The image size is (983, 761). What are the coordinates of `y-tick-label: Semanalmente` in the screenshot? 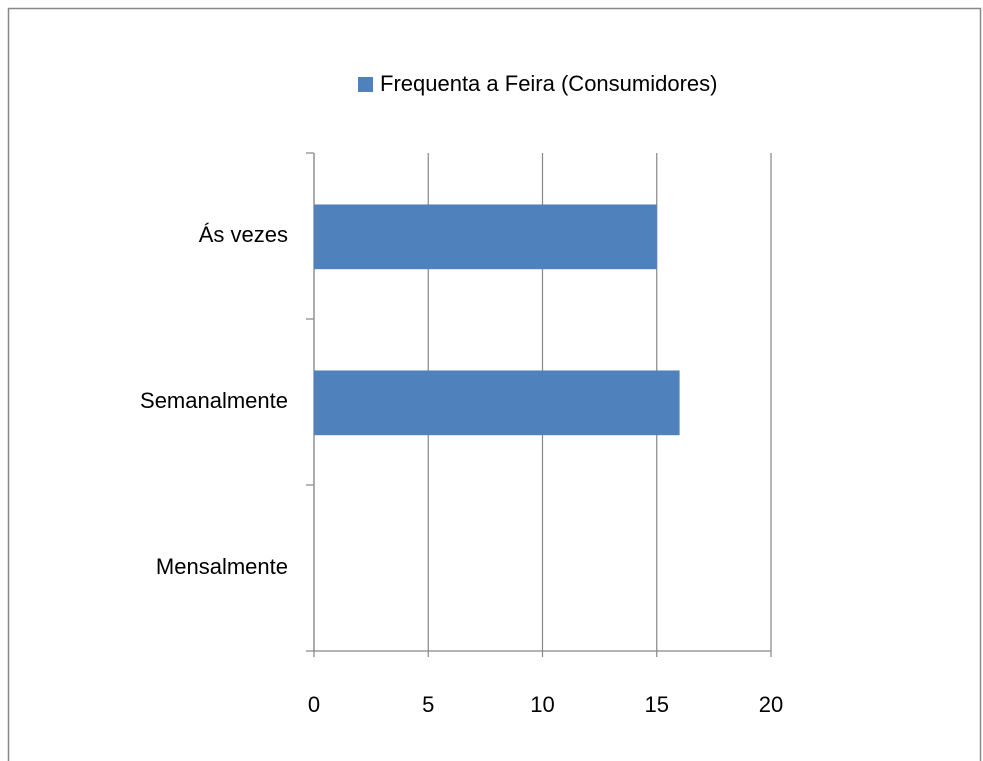 It's located at (214, 400).